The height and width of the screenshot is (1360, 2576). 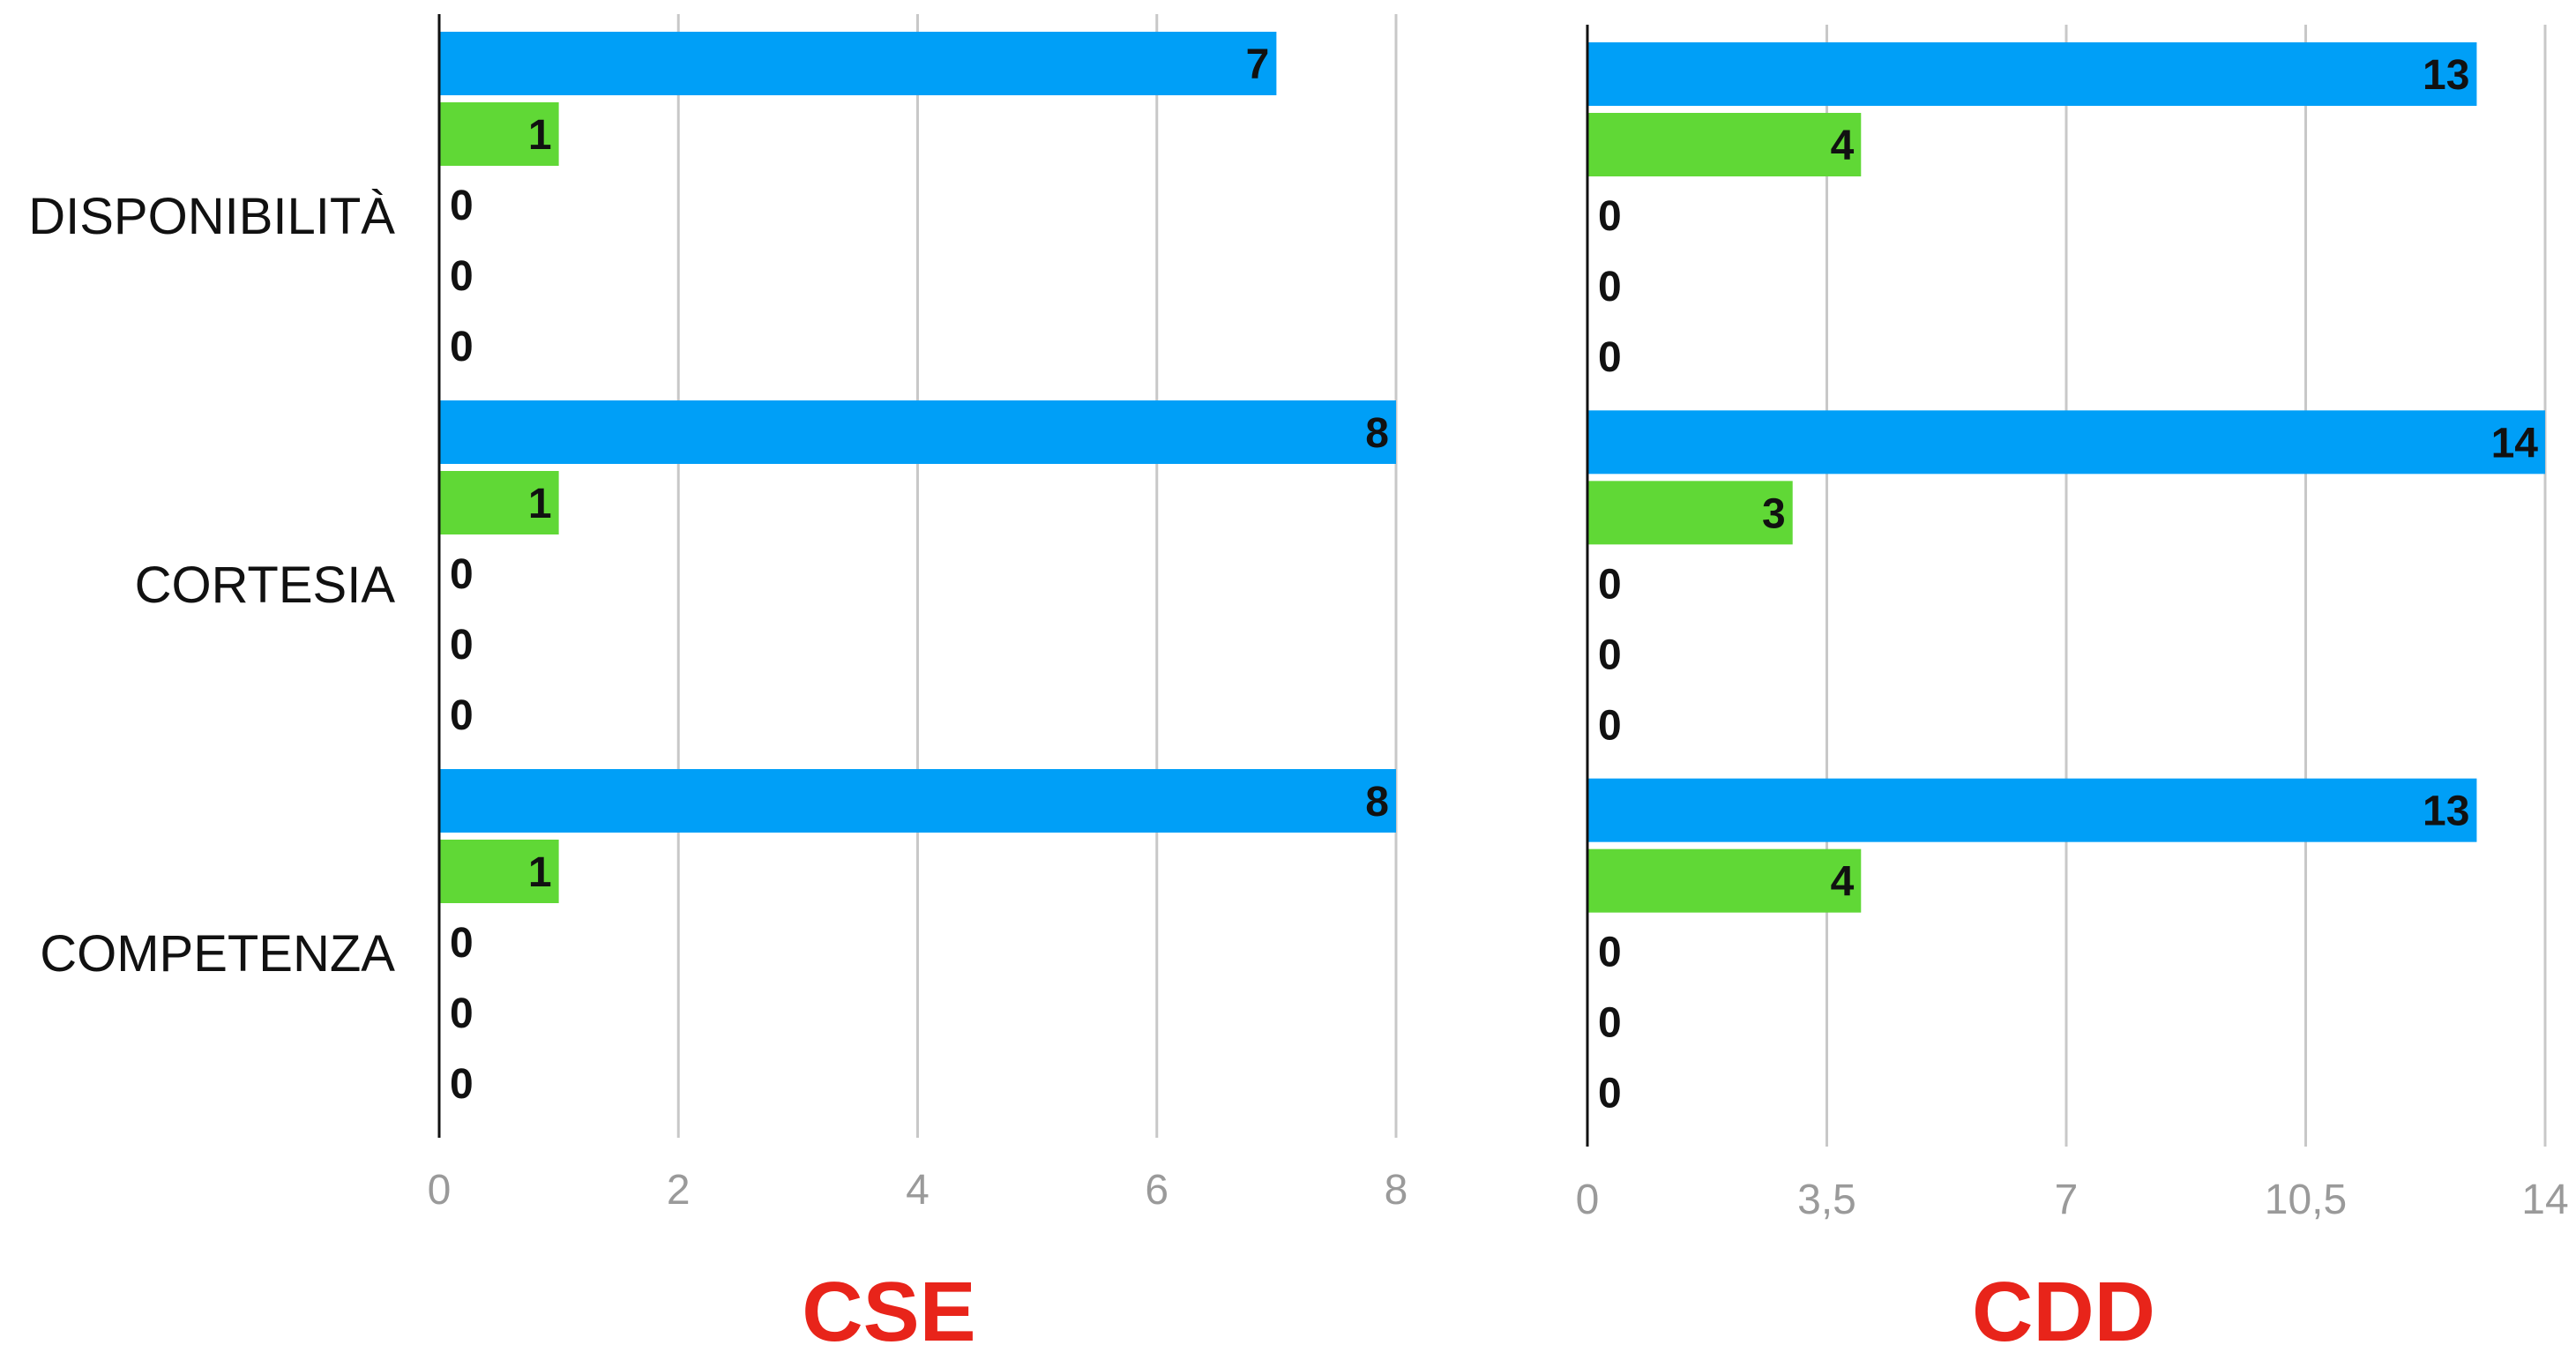 What do you see at coordinates (2515, 443) in the screenshot?
I see `data-label: 14` at bounding box center [2515, 443].